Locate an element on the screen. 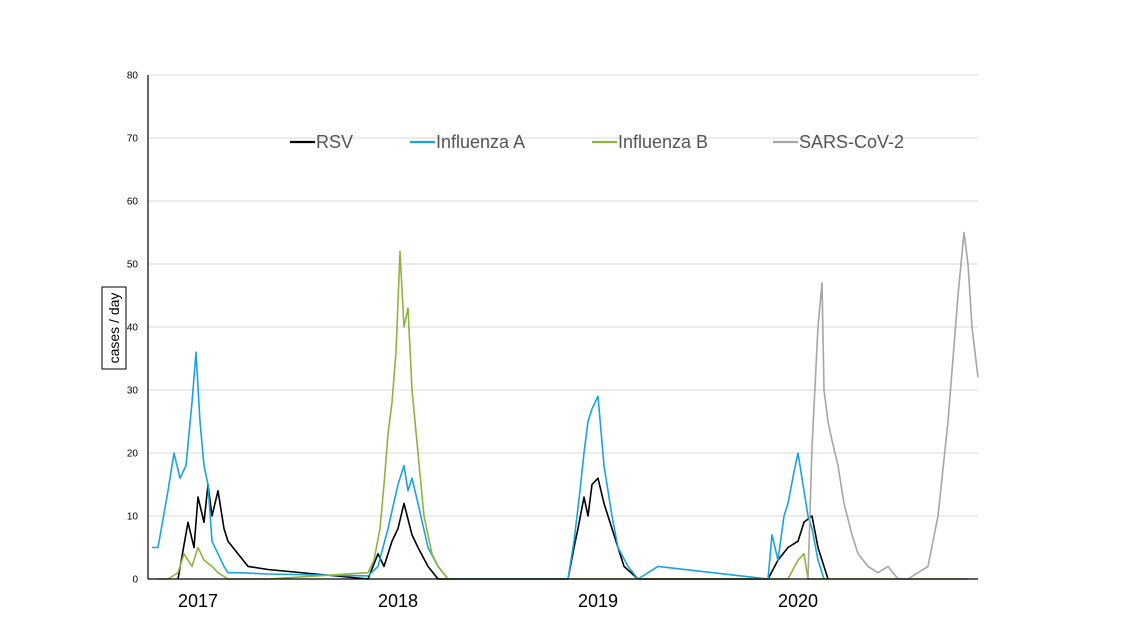  legend-item: Influenza A is located at coordinates (467, 142).